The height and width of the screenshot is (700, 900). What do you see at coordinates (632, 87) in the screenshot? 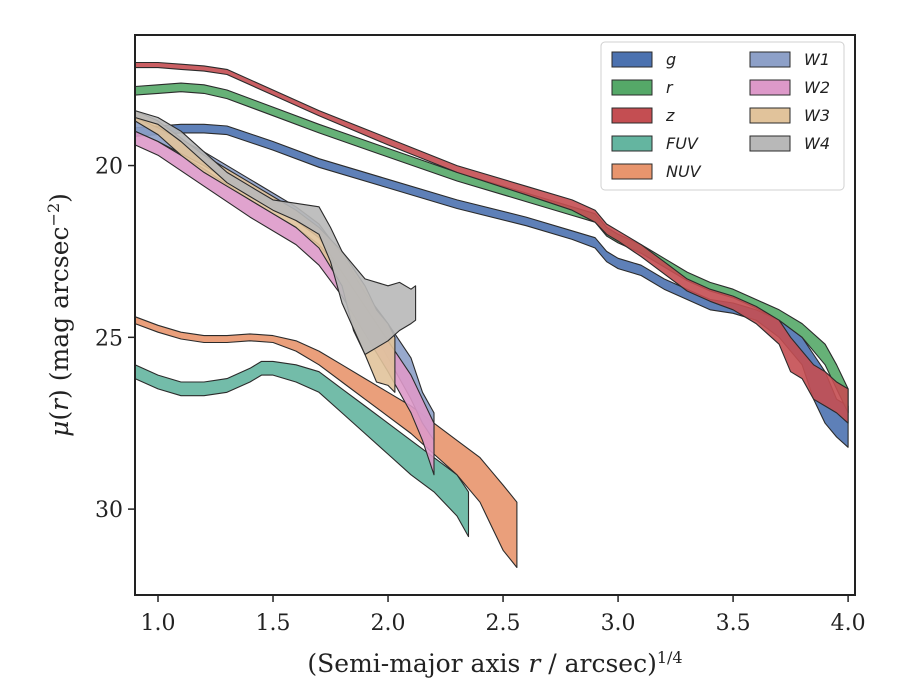
I see `legend-swatch-r` at bounding box center [632, 87].